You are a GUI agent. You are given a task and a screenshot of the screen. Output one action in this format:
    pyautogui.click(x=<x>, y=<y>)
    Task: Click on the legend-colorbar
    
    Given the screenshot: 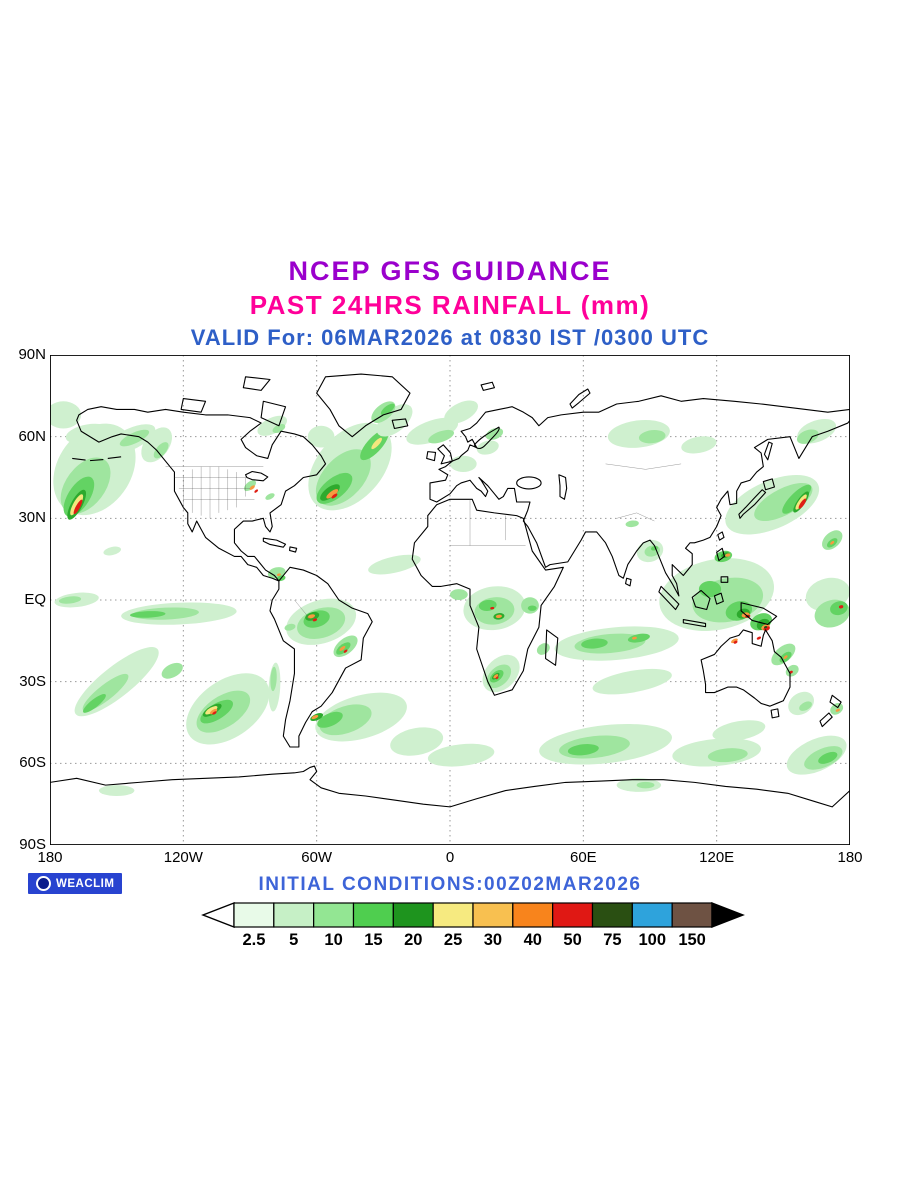 What is the action you would take?
    pyautogui.click(x=473, y=915)
    